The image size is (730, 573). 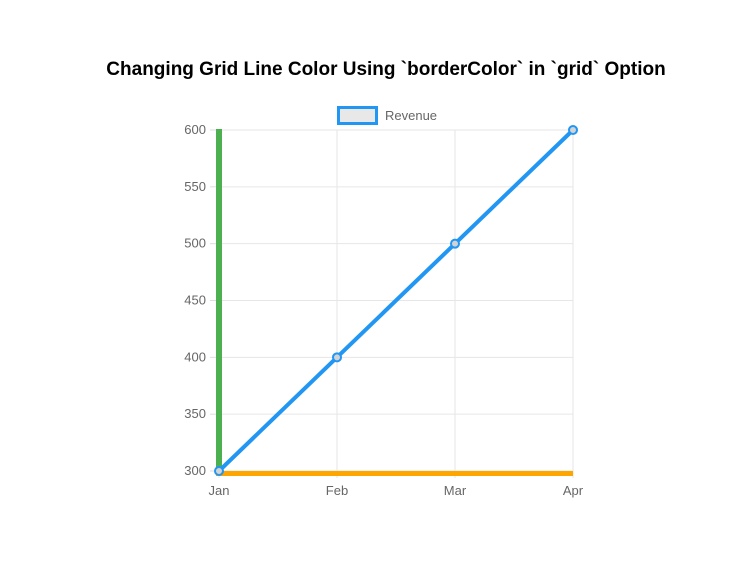 I want to click on y-tick-label: 300, so click(x=195, y=470).